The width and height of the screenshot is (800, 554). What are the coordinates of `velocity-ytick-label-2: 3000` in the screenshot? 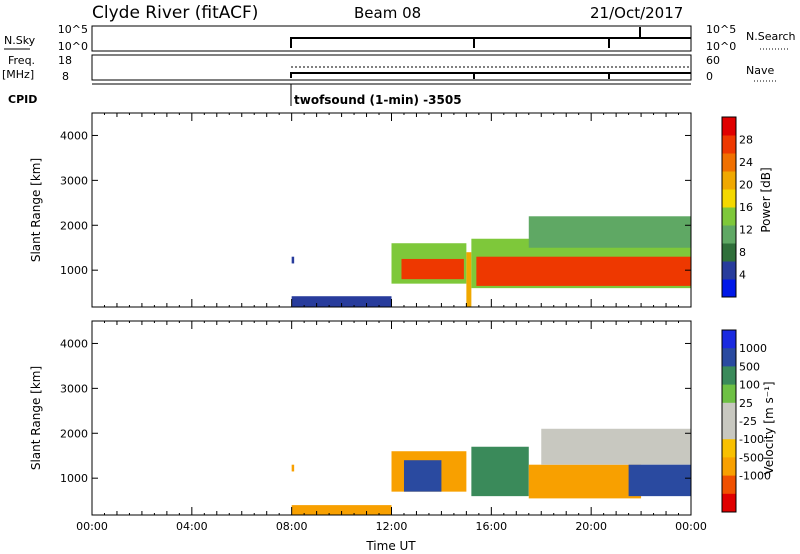 It's located at (74, 388).